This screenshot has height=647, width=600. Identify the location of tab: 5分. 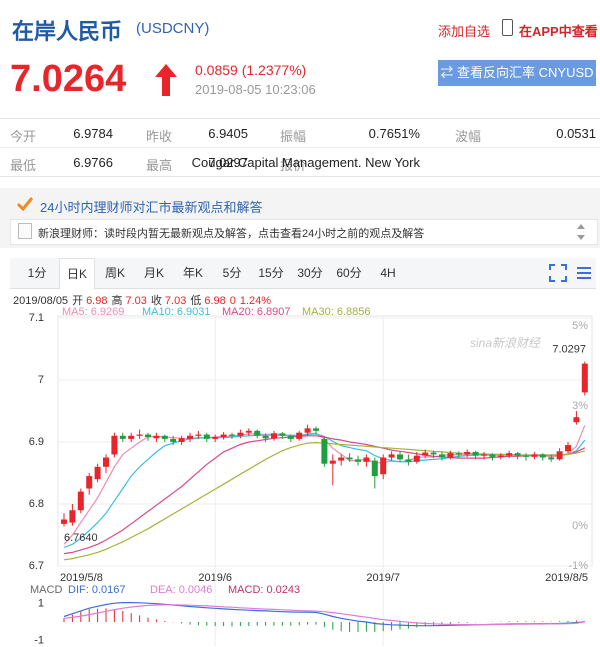
(232, 273).